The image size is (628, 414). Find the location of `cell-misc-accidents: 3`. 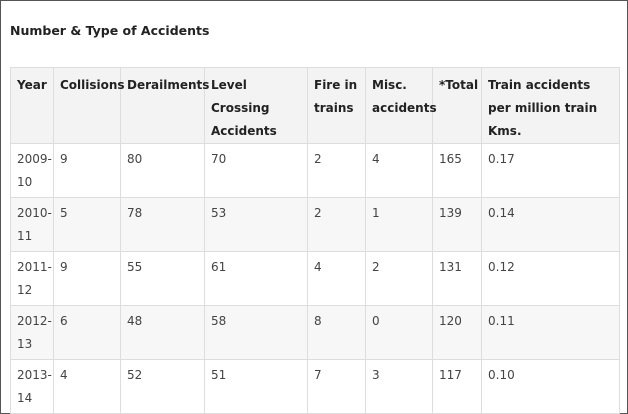

cell-misc-accidents: 3 is located at coordinates (399, 386).